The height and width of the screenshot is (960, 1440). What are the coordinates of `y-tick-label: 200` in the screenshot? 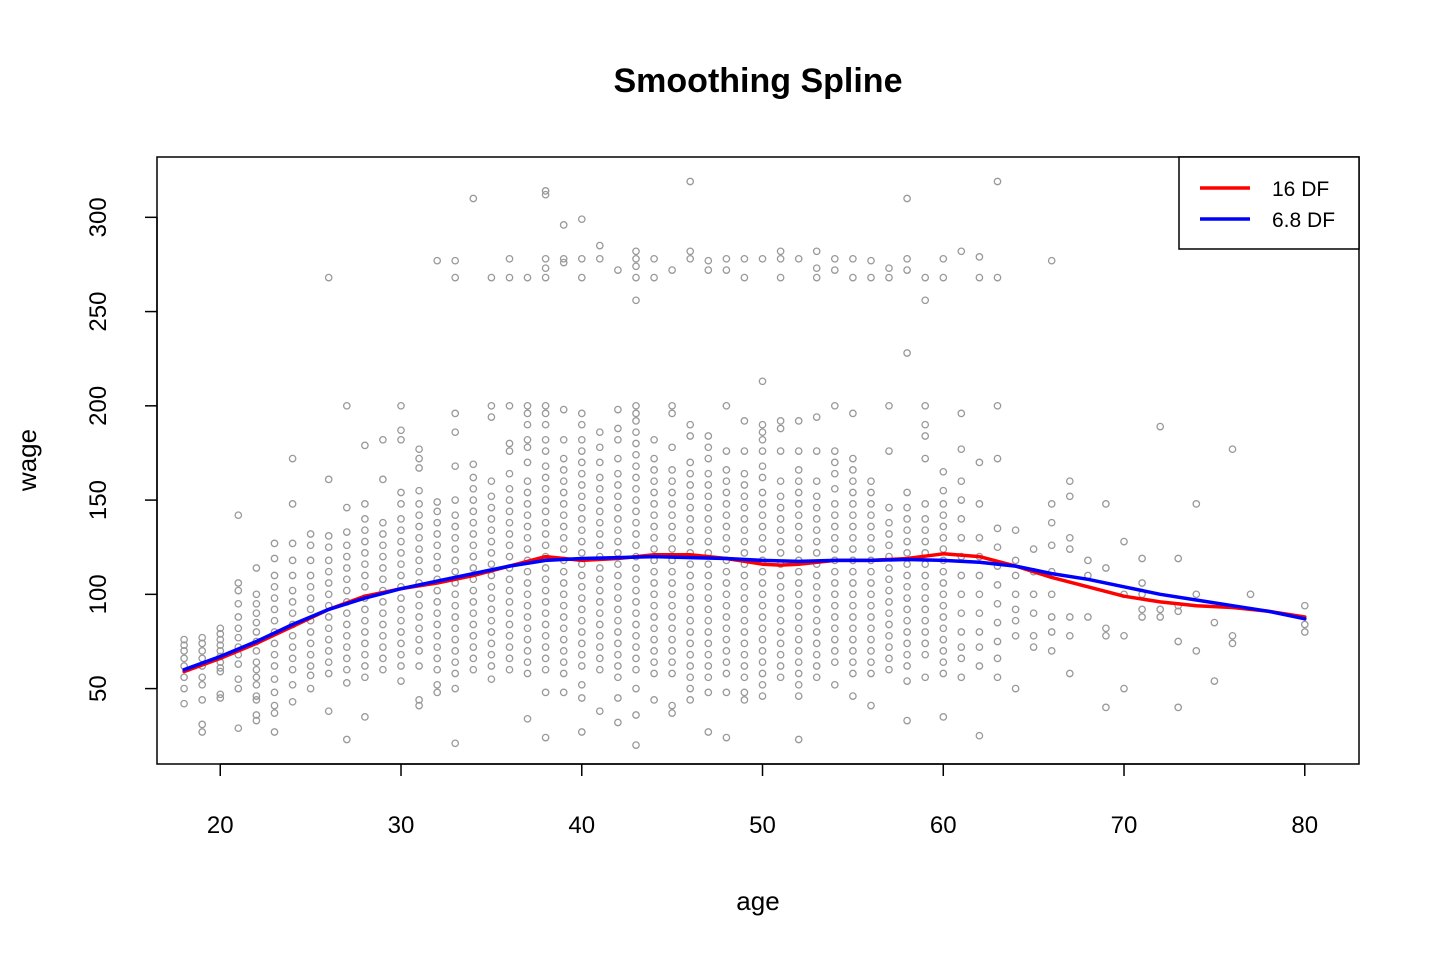 It's located at (98, 406).